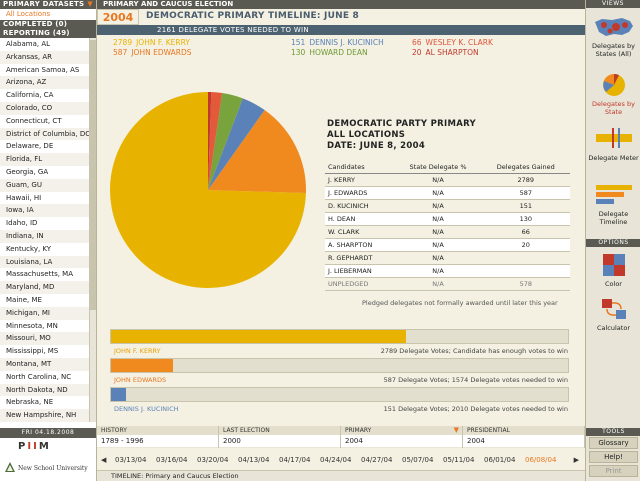 This screenshot has height=481, width=640. Describe the element at coordinates (29, 107) in the screenshot. I see `state-list-item: Colorado, CO` at that location.